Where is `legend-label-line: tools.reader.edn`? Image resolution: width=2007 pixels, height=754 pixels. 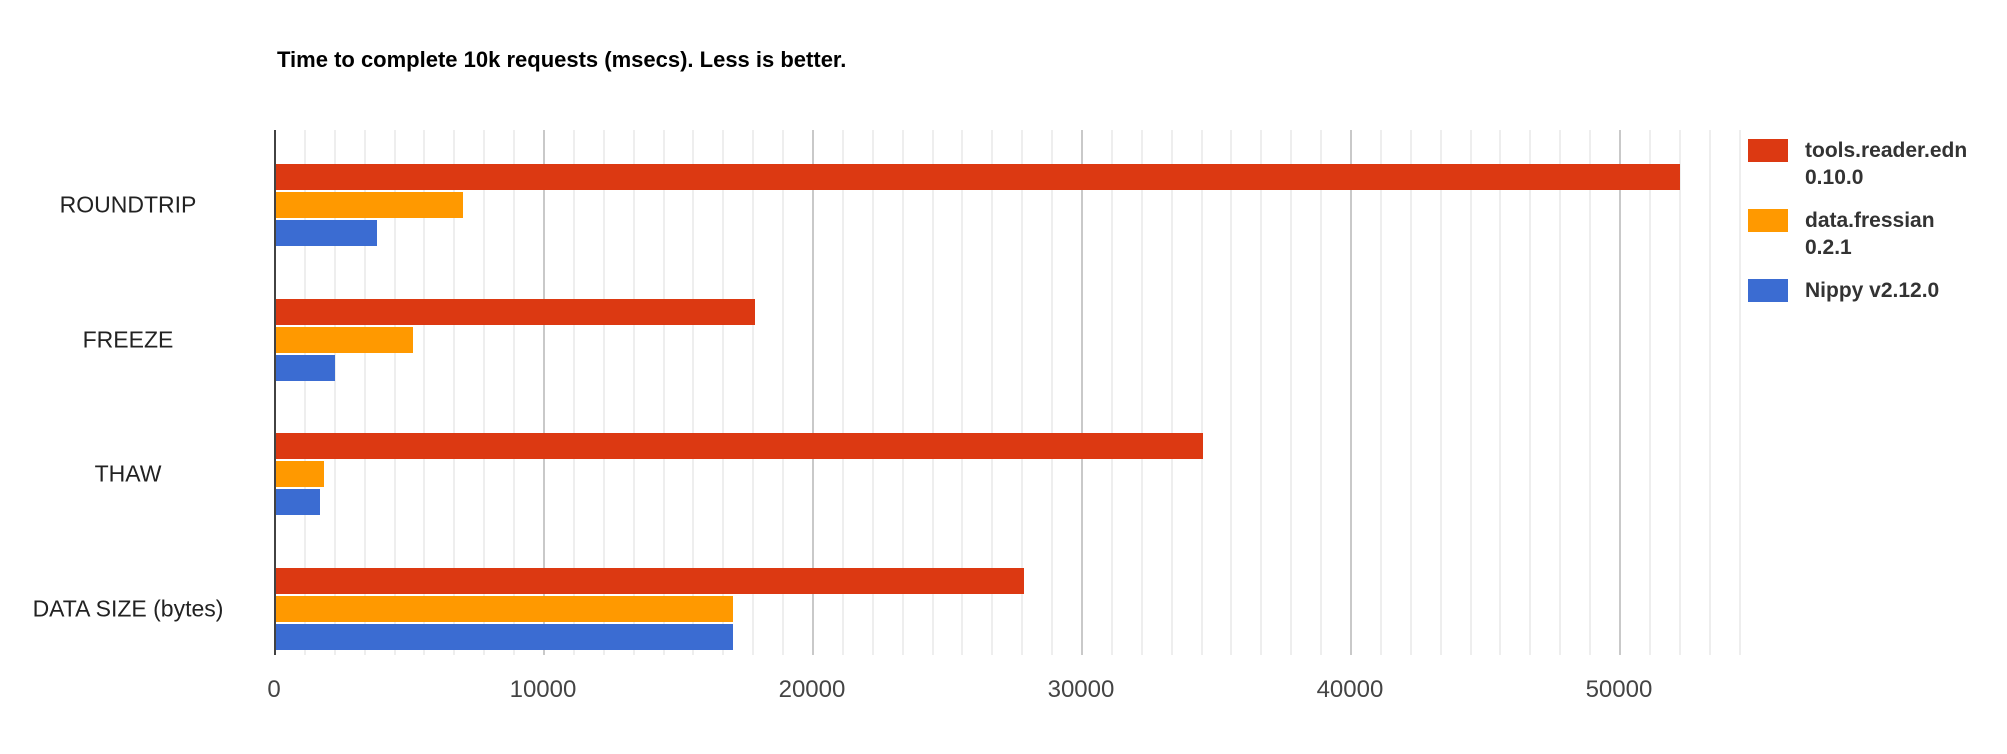 legend-label-line: tools.reader.edn is located at coordinates (1886, 150).